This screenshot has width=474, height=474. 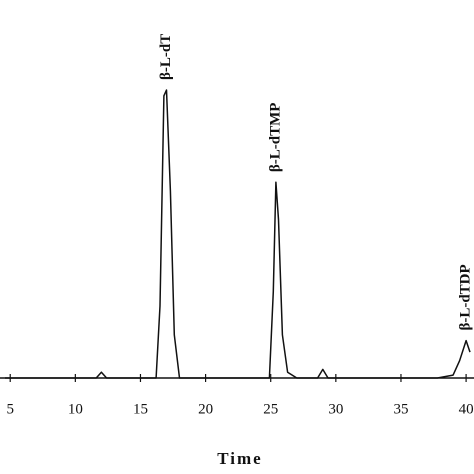 I want to click on x-tick-label: 30, so click(x=335, y=409).